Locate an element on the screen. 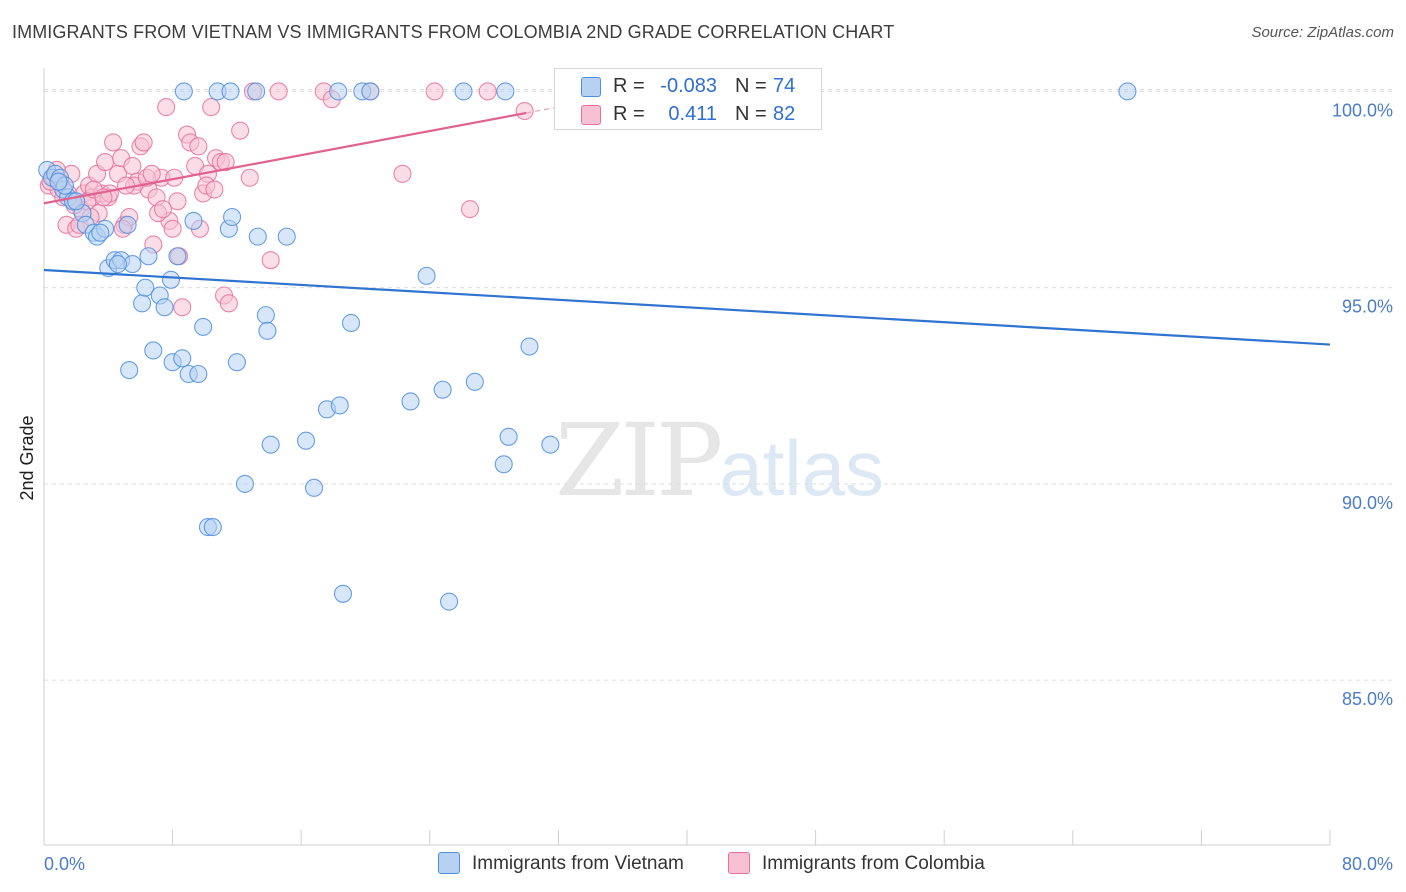  colombia-trend-line is located at coordinates (285, 158).